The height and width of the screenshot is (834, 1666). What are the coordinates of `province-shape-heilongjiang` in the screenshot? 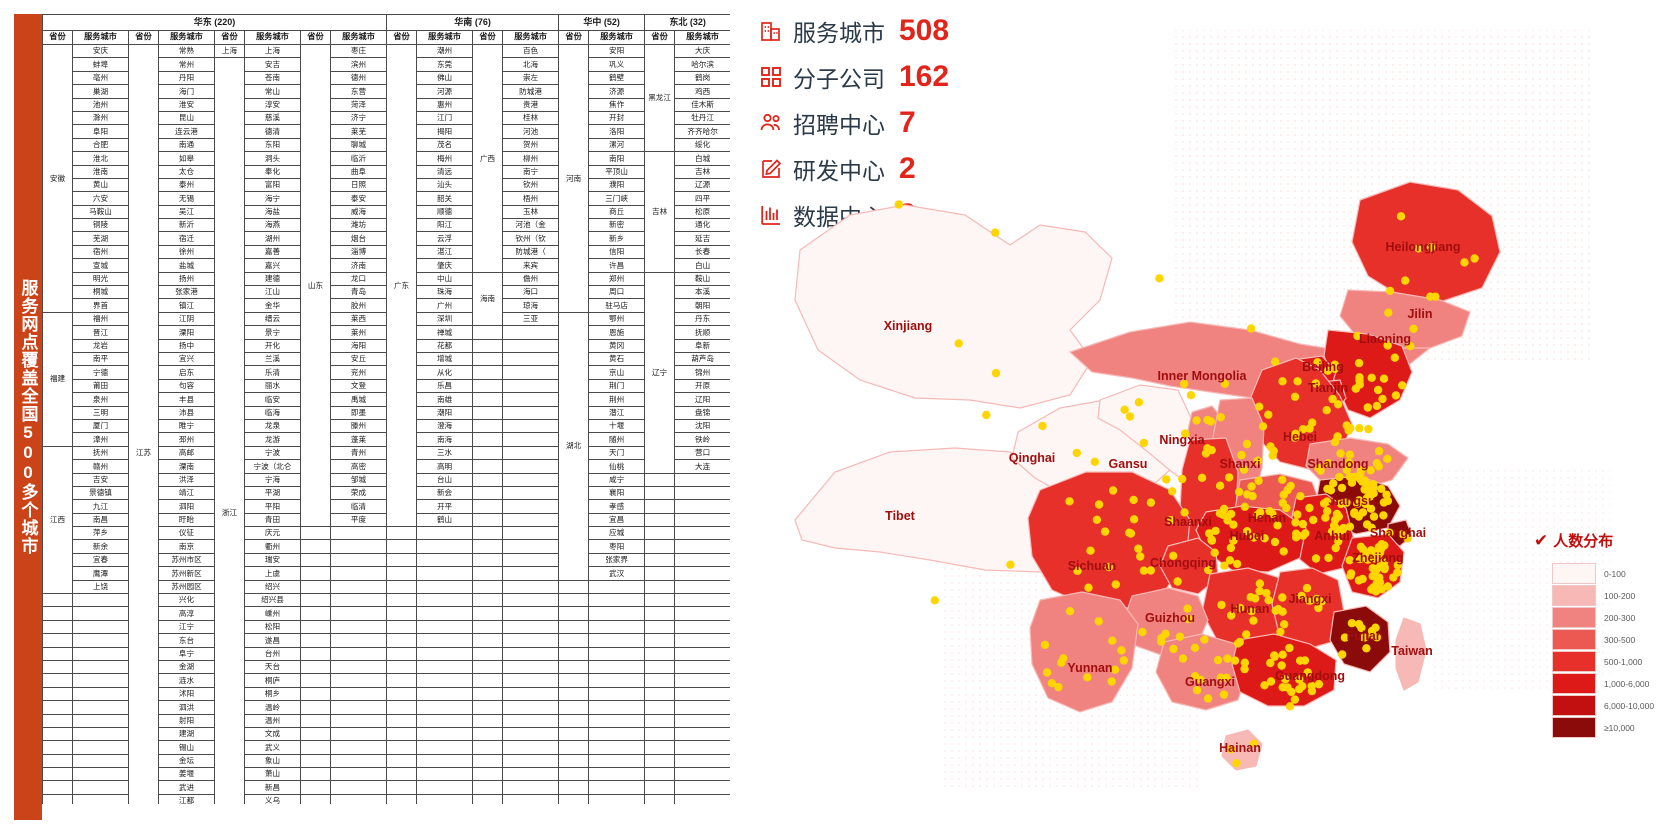 It's located at (1426, 242).